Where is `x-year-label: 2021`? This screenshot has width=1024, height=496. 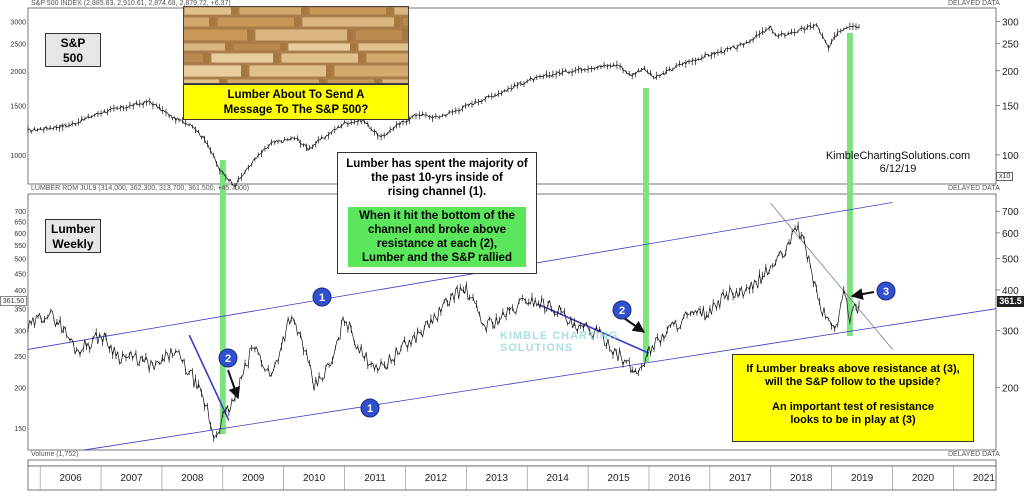 x-year-label: 2021 is located at coordinates (984, 478).